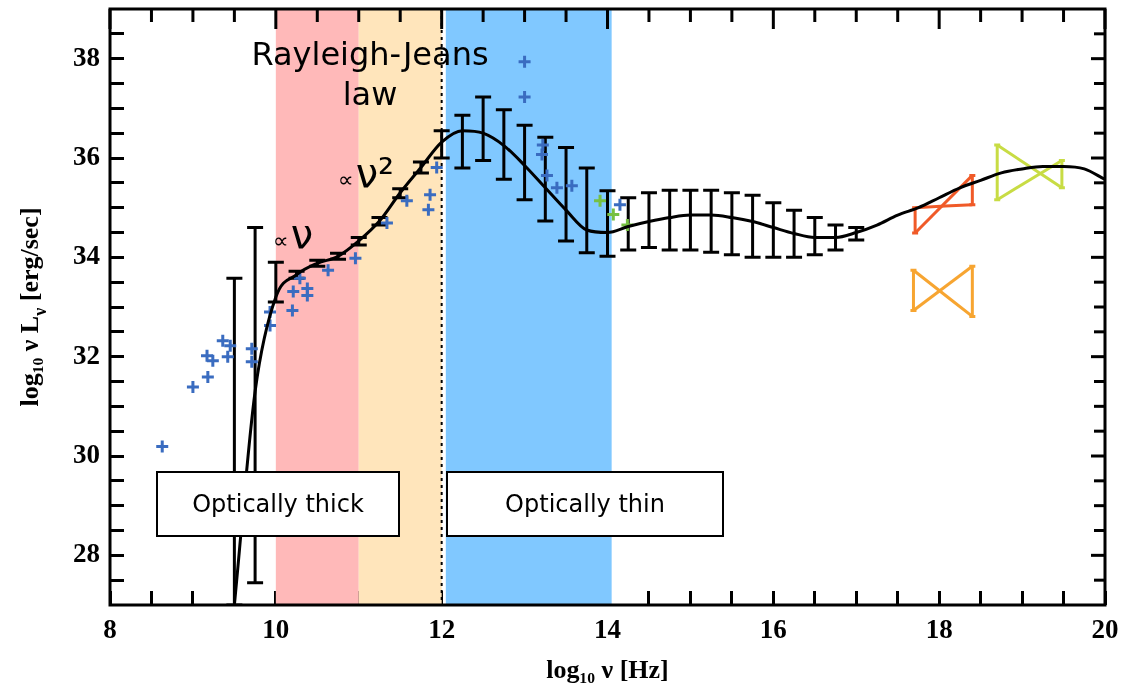 This screenshot has height=687, width=1126. What do you see at coordinates (86, 155) in the screenshot?
I see `y-tick-label: 36` at bounding box center [86, 155].